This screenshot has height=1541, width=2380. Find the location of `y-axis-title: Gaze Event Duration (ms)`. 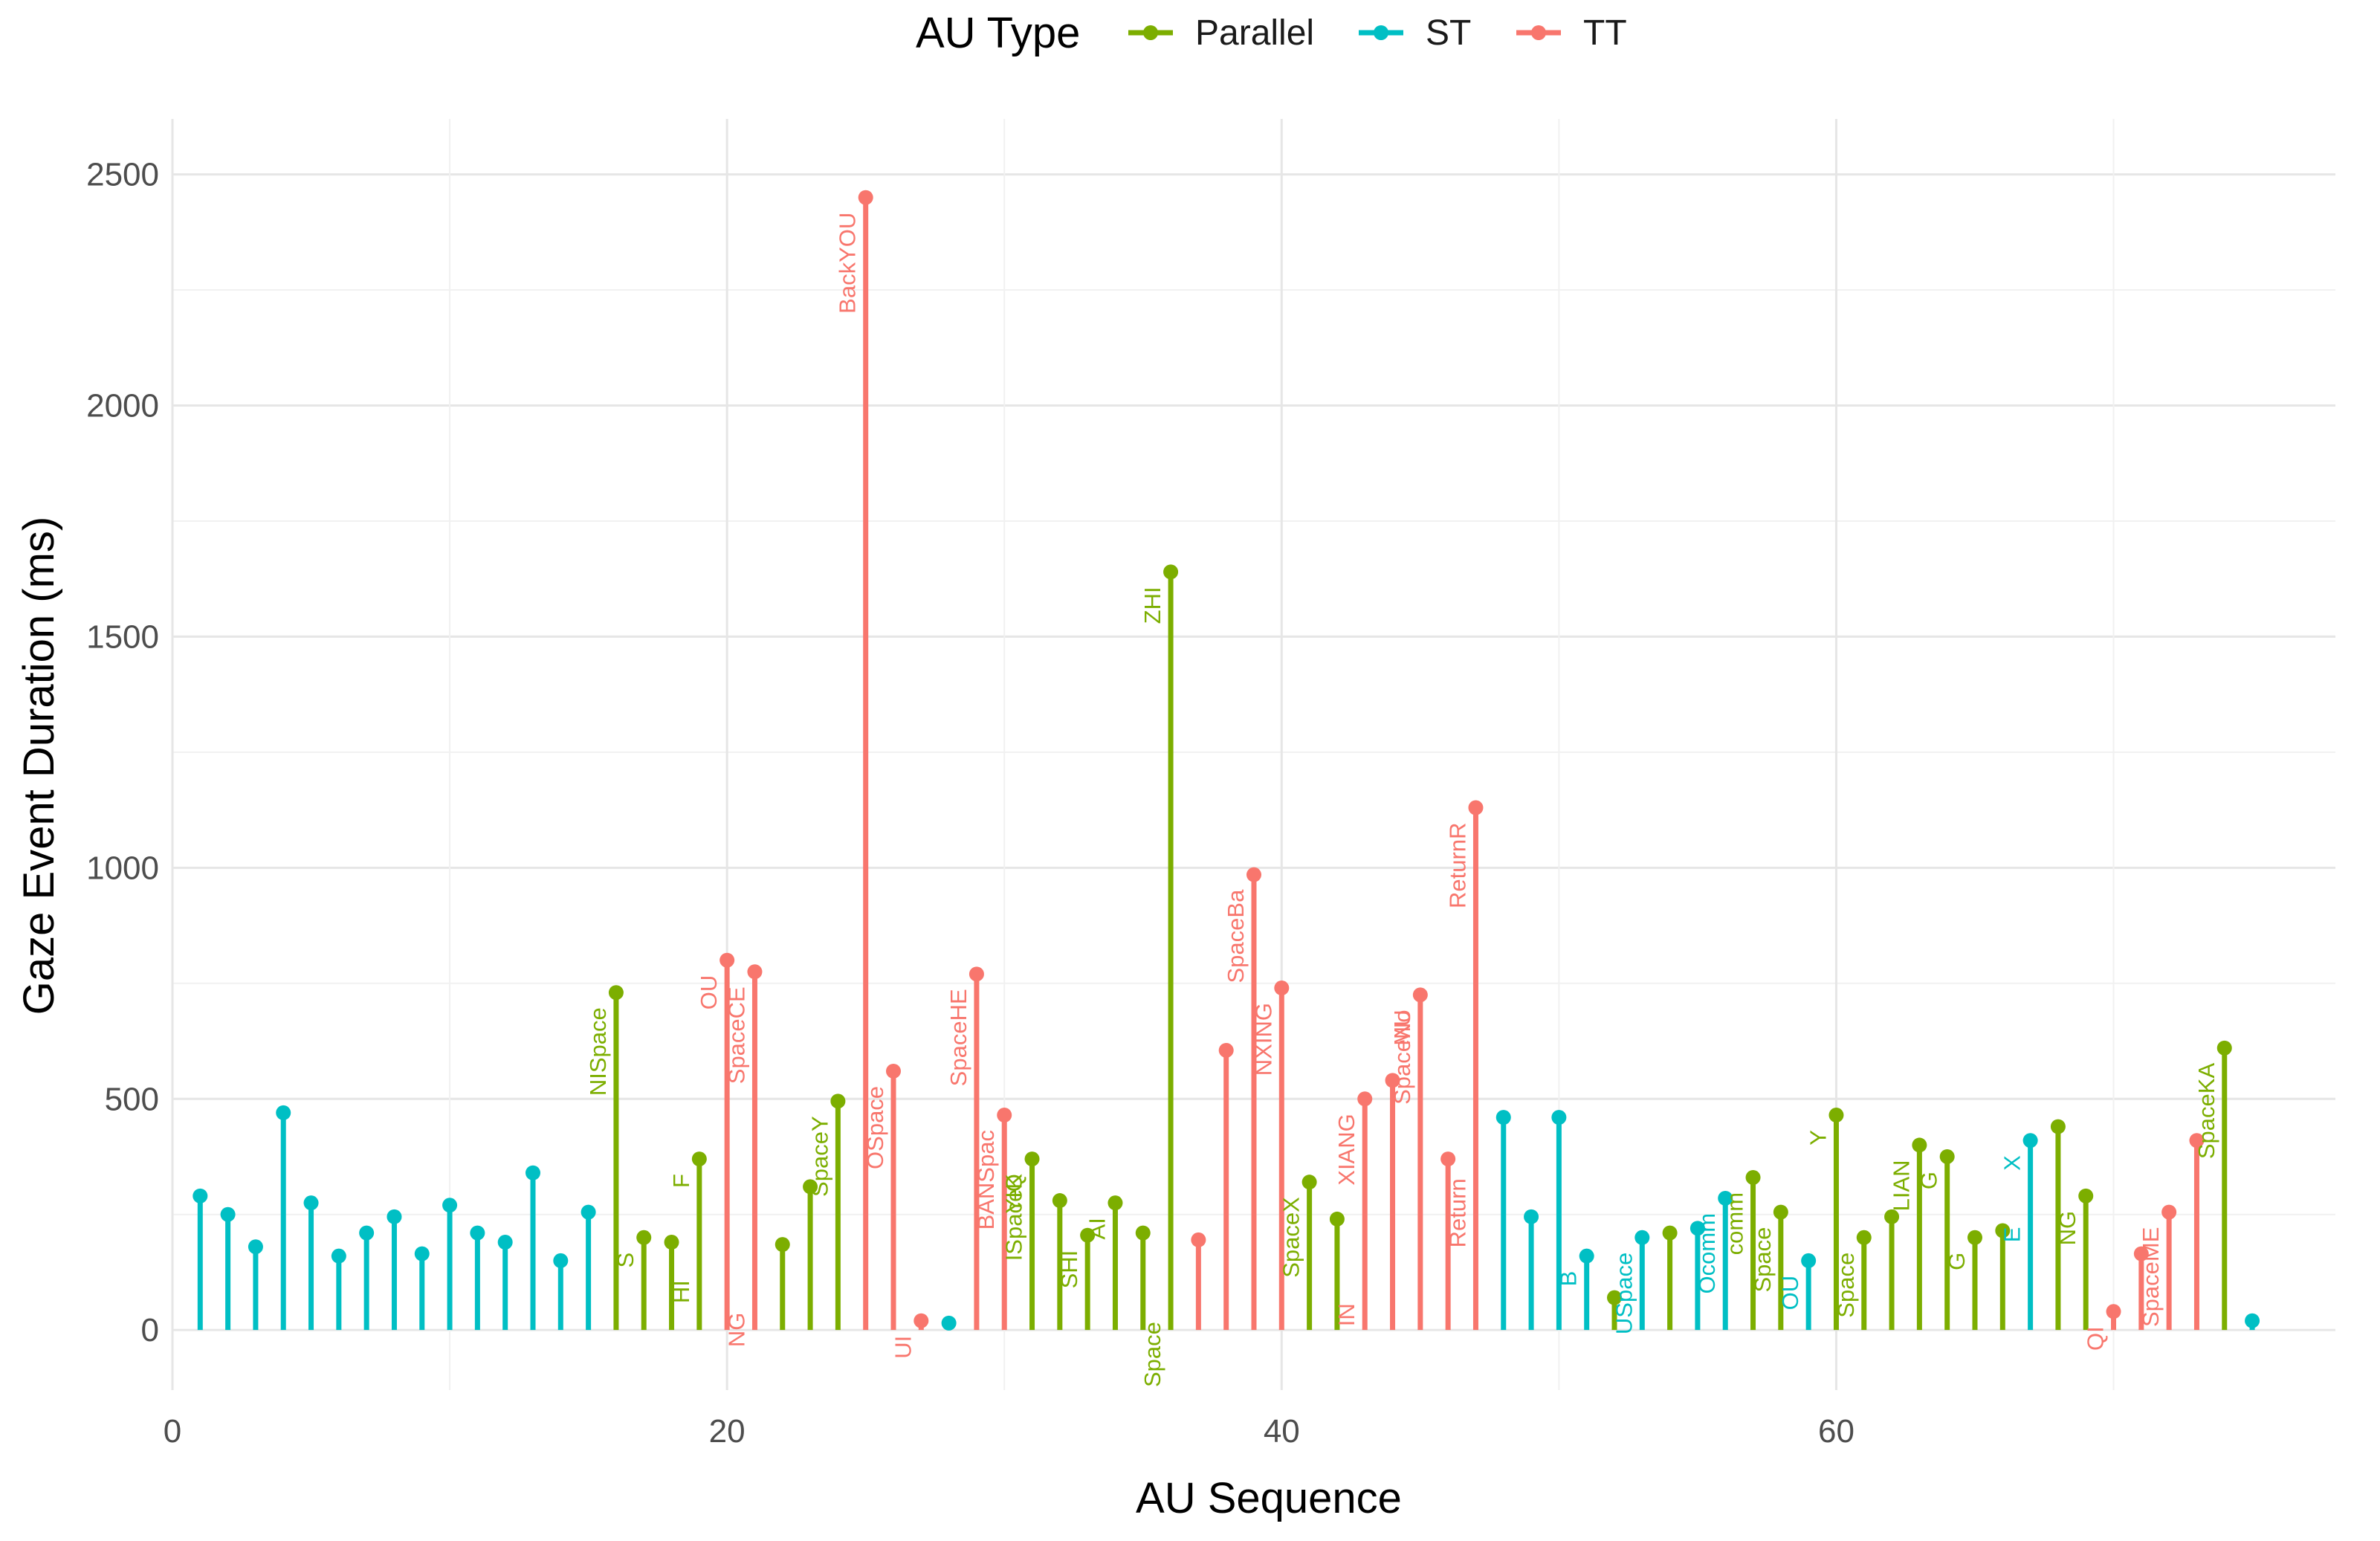

y-axis-title: Gaze Event Duration (ms) is located at coordinates (39, 766).